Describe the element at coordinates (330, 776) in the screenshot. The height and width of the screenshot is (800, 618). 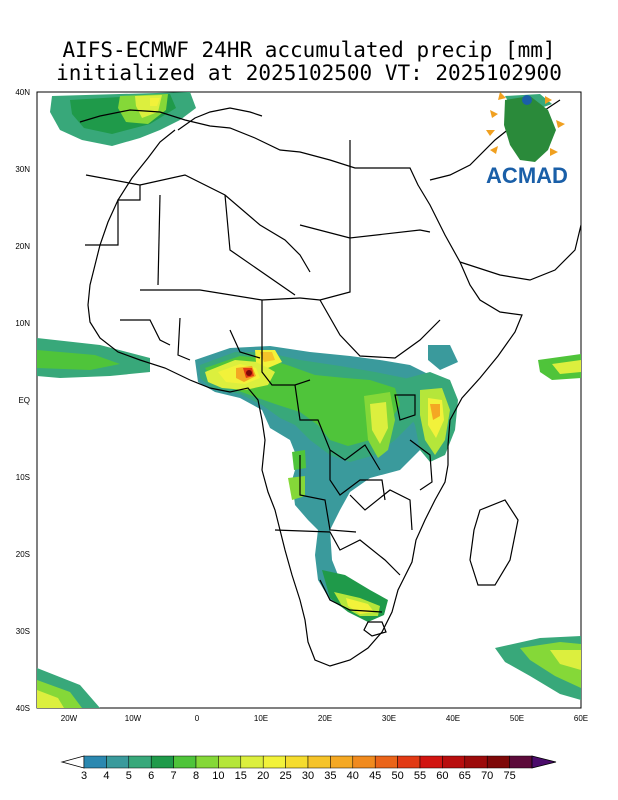
I see `colorbar-label: 35` at that location.